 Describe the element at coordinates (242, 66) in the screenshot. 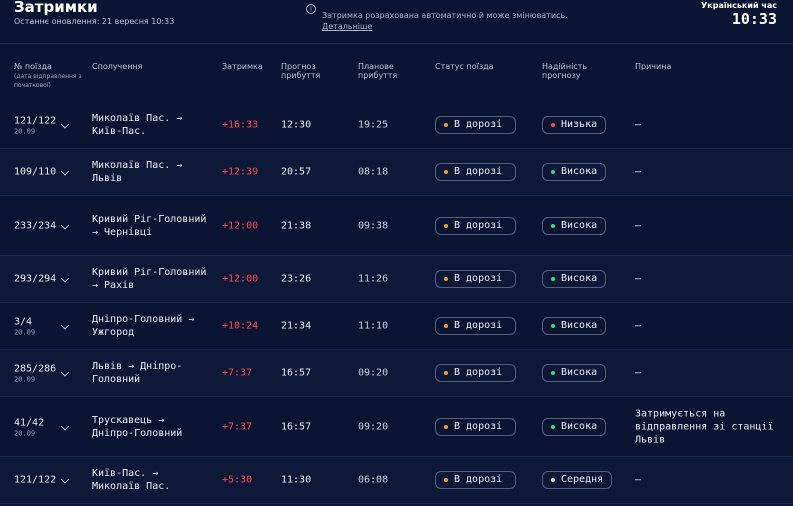

I see `col-delay: Затримка` at that location.